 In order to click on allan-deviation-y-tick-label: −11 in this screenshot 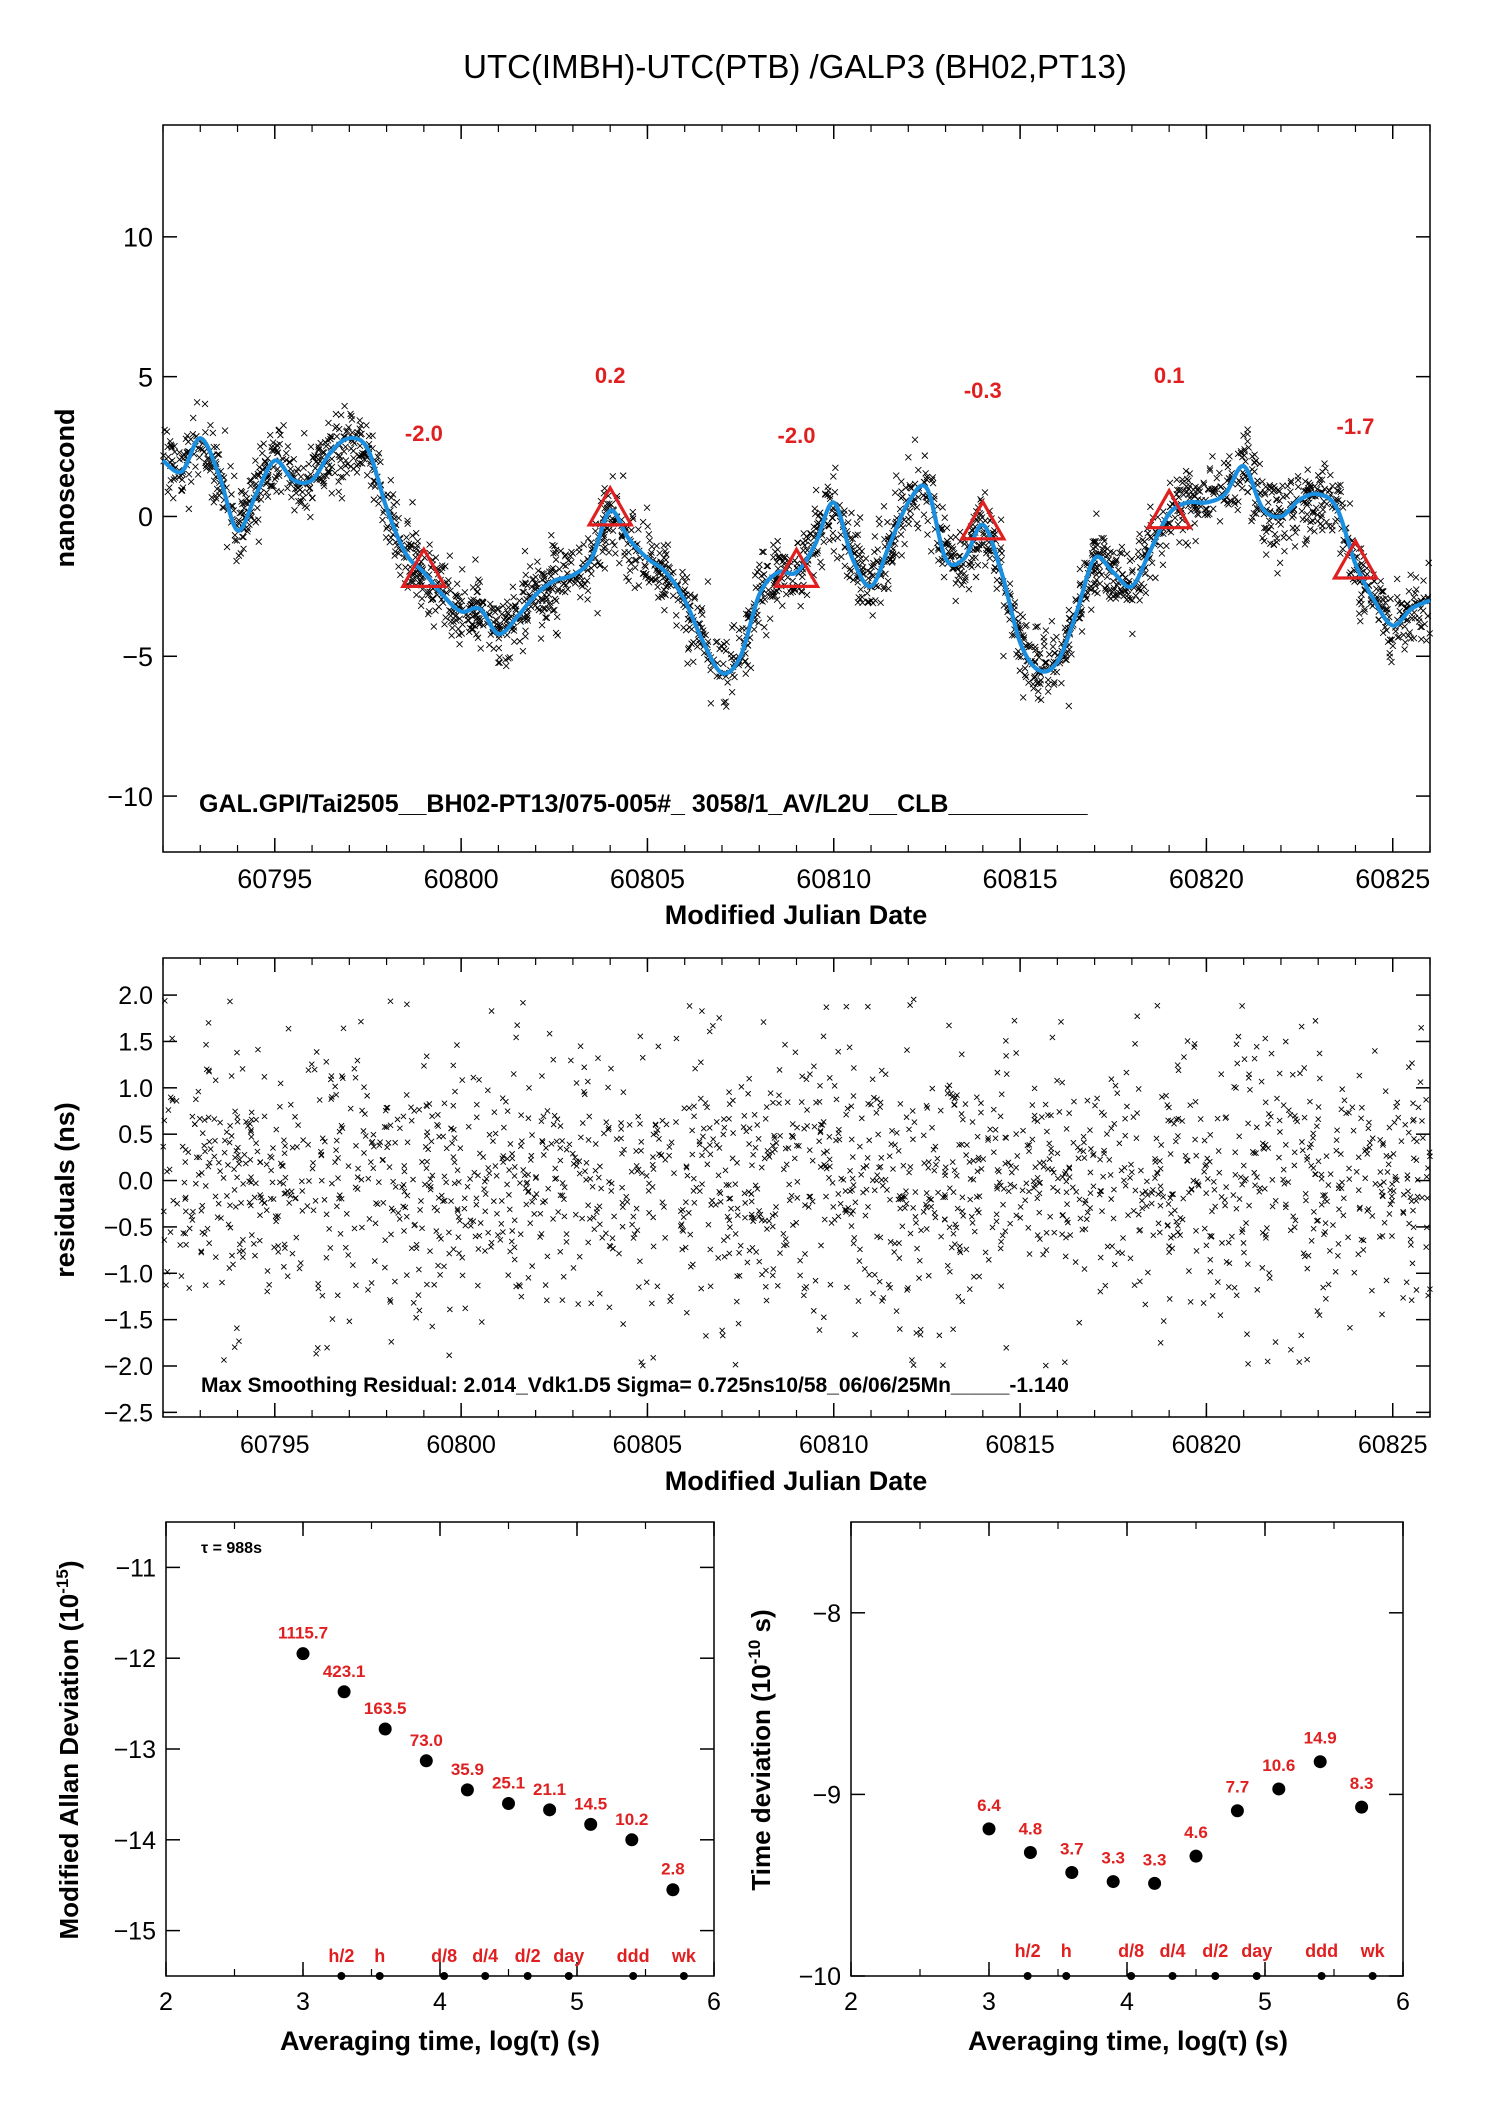, I will do `click(135, 1568)`.